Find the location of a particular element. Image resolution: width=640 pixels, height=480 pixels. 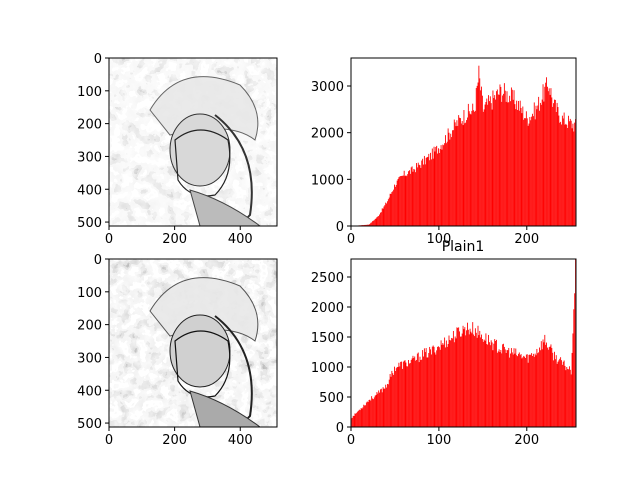

histogram-1-ytick-label: 2000 is located at coordinates (327, 134).